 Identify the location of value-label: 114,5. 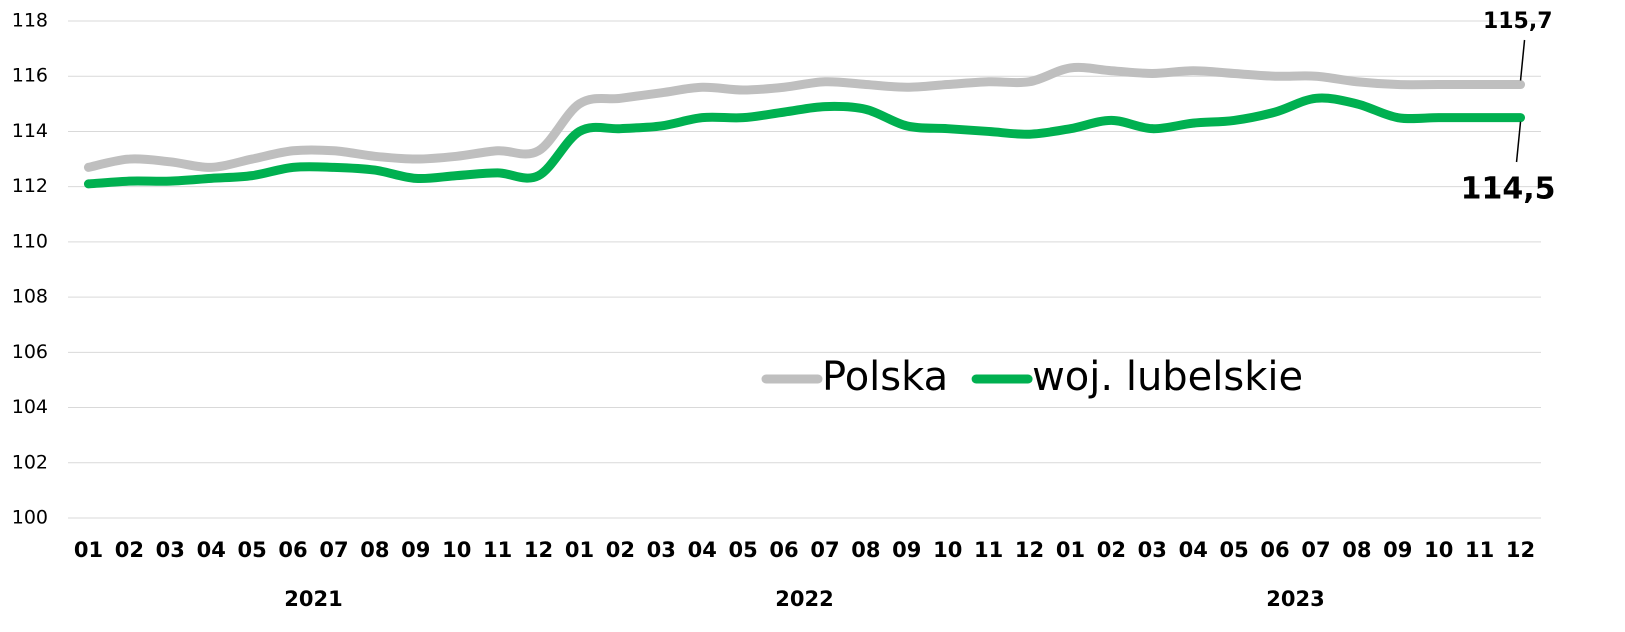
(1508, 189).